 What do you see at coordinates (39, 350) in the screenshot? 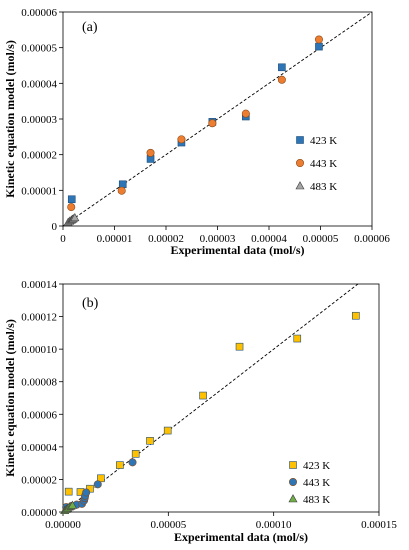
I see `y-tick-label: 0.00010` at bounding box center [39, 350].